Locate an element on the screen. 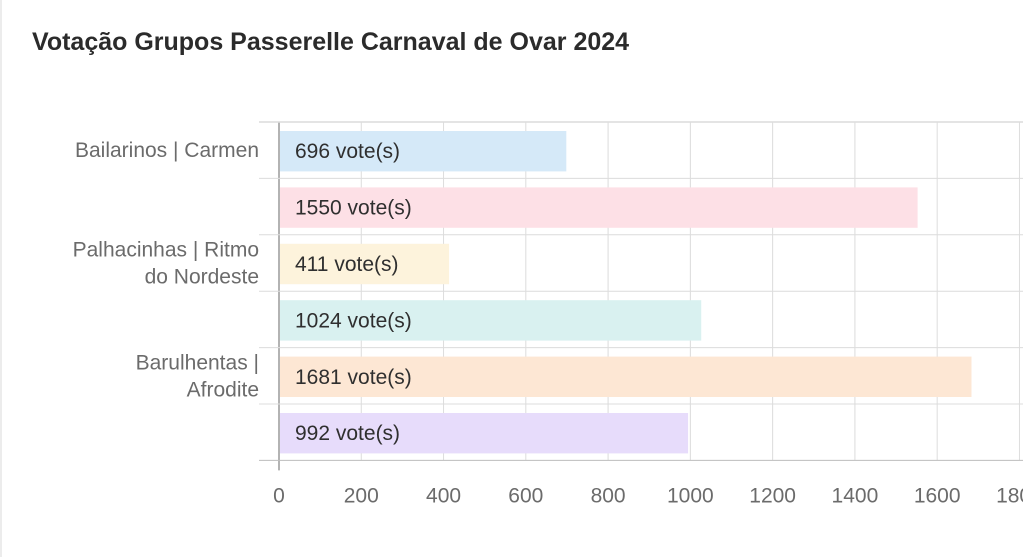  x-tick-label: 1400 is located at coordinates (855, 495).